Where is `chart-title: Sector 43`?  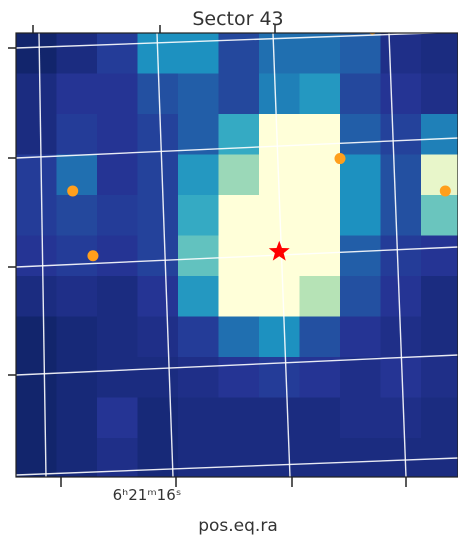
chart-title: Sector 43 is located at coordinates (237, 19).